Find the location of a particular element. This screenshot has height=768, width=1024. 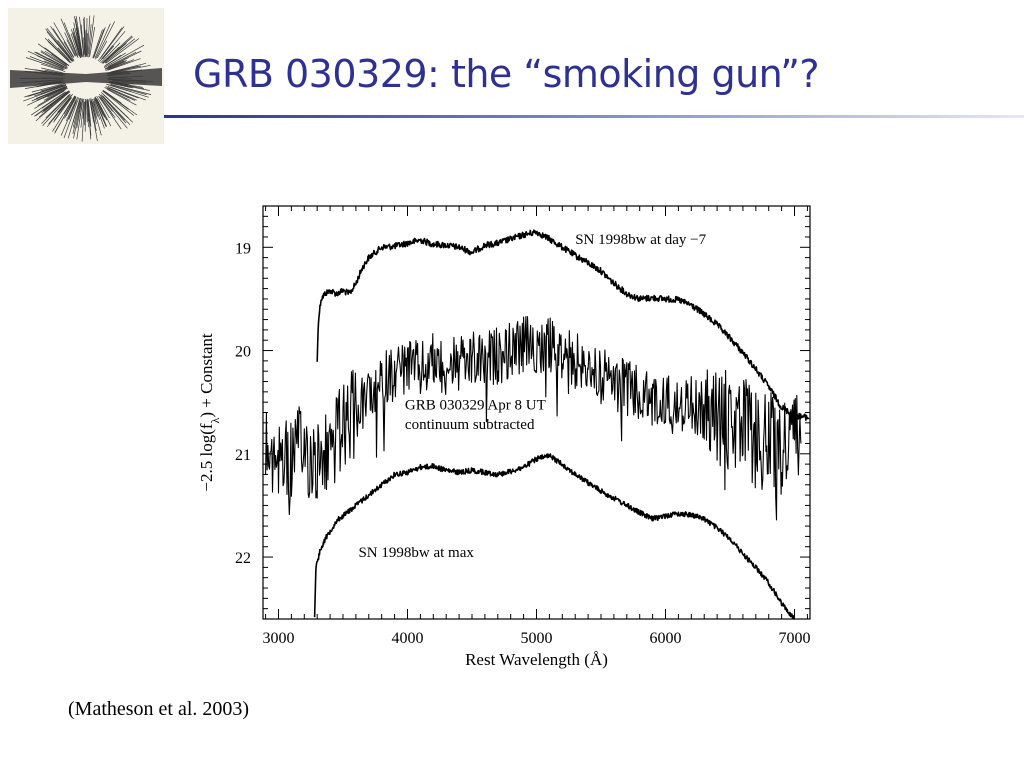

y-tick-label: 19 is located at coordinates (243, 248).